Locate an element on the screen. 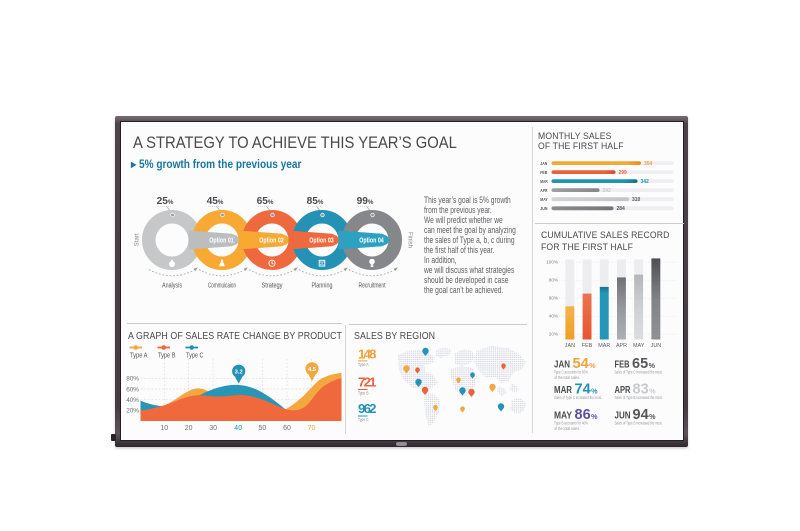 The image size is (800, 531). svg-text: Option 02 is located at coordinates (271, 240).